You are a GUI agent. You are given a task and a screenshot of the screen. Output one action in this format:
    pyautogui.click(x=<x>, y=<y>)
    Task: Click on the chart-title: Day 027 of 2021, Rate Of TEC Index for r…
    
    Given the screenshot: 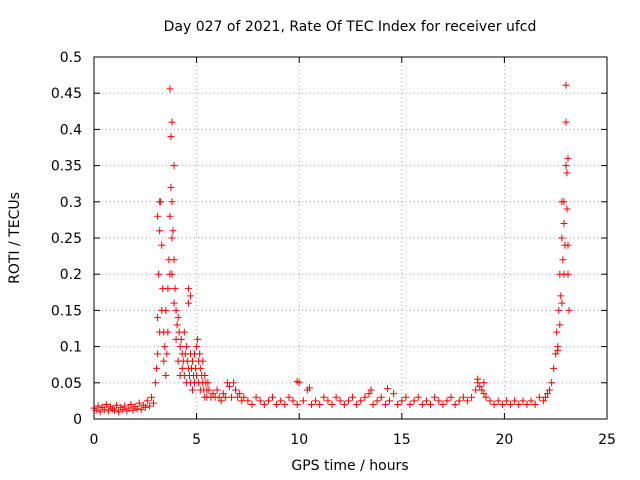 What is the action you would take?
    pyautogui.click(x=350, y=27)
    